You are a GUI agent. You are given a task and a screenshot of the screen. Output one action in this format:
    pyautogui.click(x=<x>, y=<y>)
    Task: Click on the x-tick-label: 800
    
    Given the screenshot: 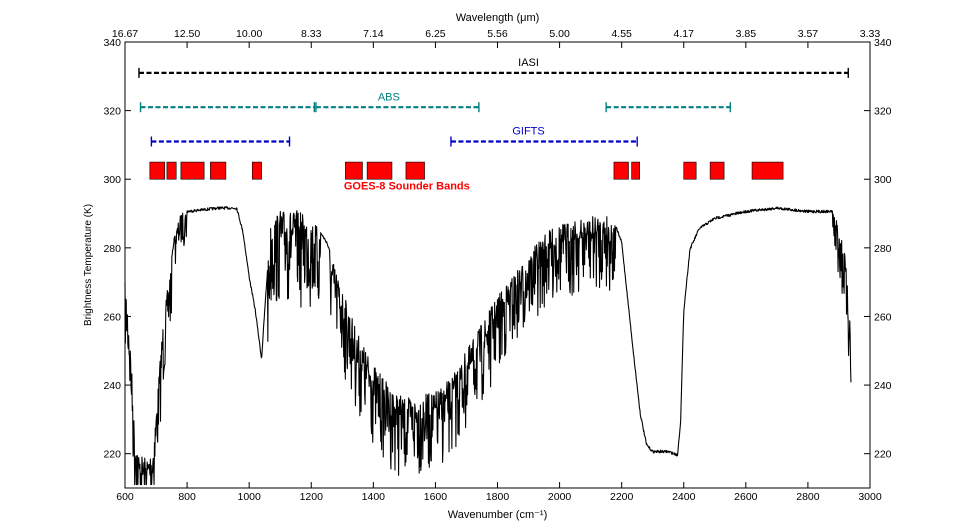 What is the action you would take?
    pyautogui.click(x=187, y=497)
    